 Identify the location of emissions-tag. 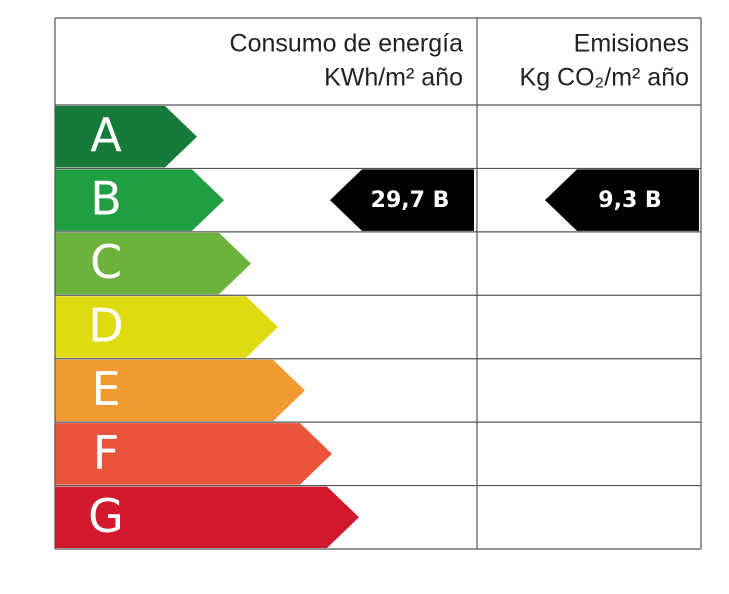
(622, 200).